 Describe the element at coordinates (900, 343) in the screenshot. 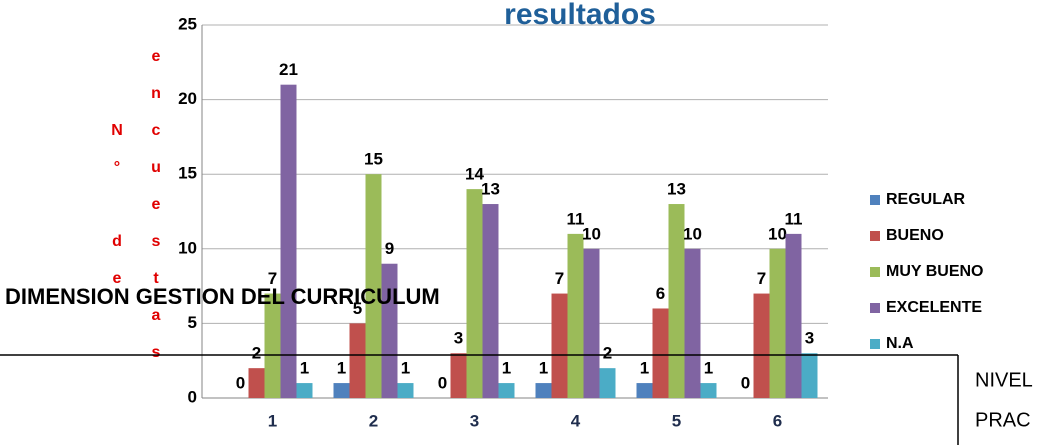

I see `legend-label: N.A` at that location.